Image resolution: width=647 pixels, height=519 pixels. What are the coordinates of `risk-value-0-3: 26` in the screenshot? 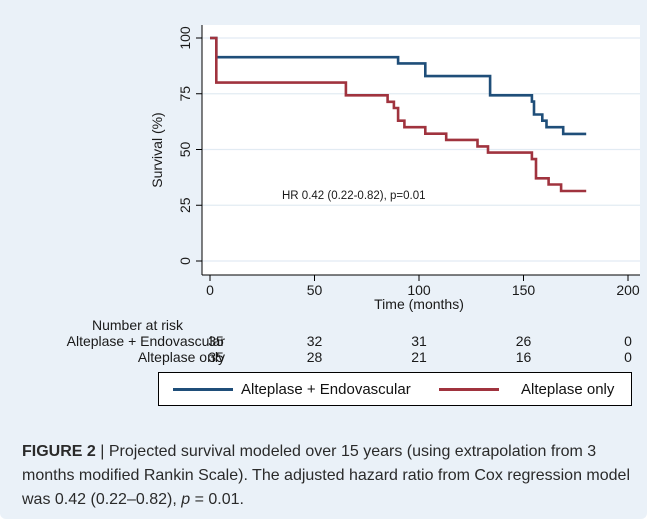 It's located at (523, 341).